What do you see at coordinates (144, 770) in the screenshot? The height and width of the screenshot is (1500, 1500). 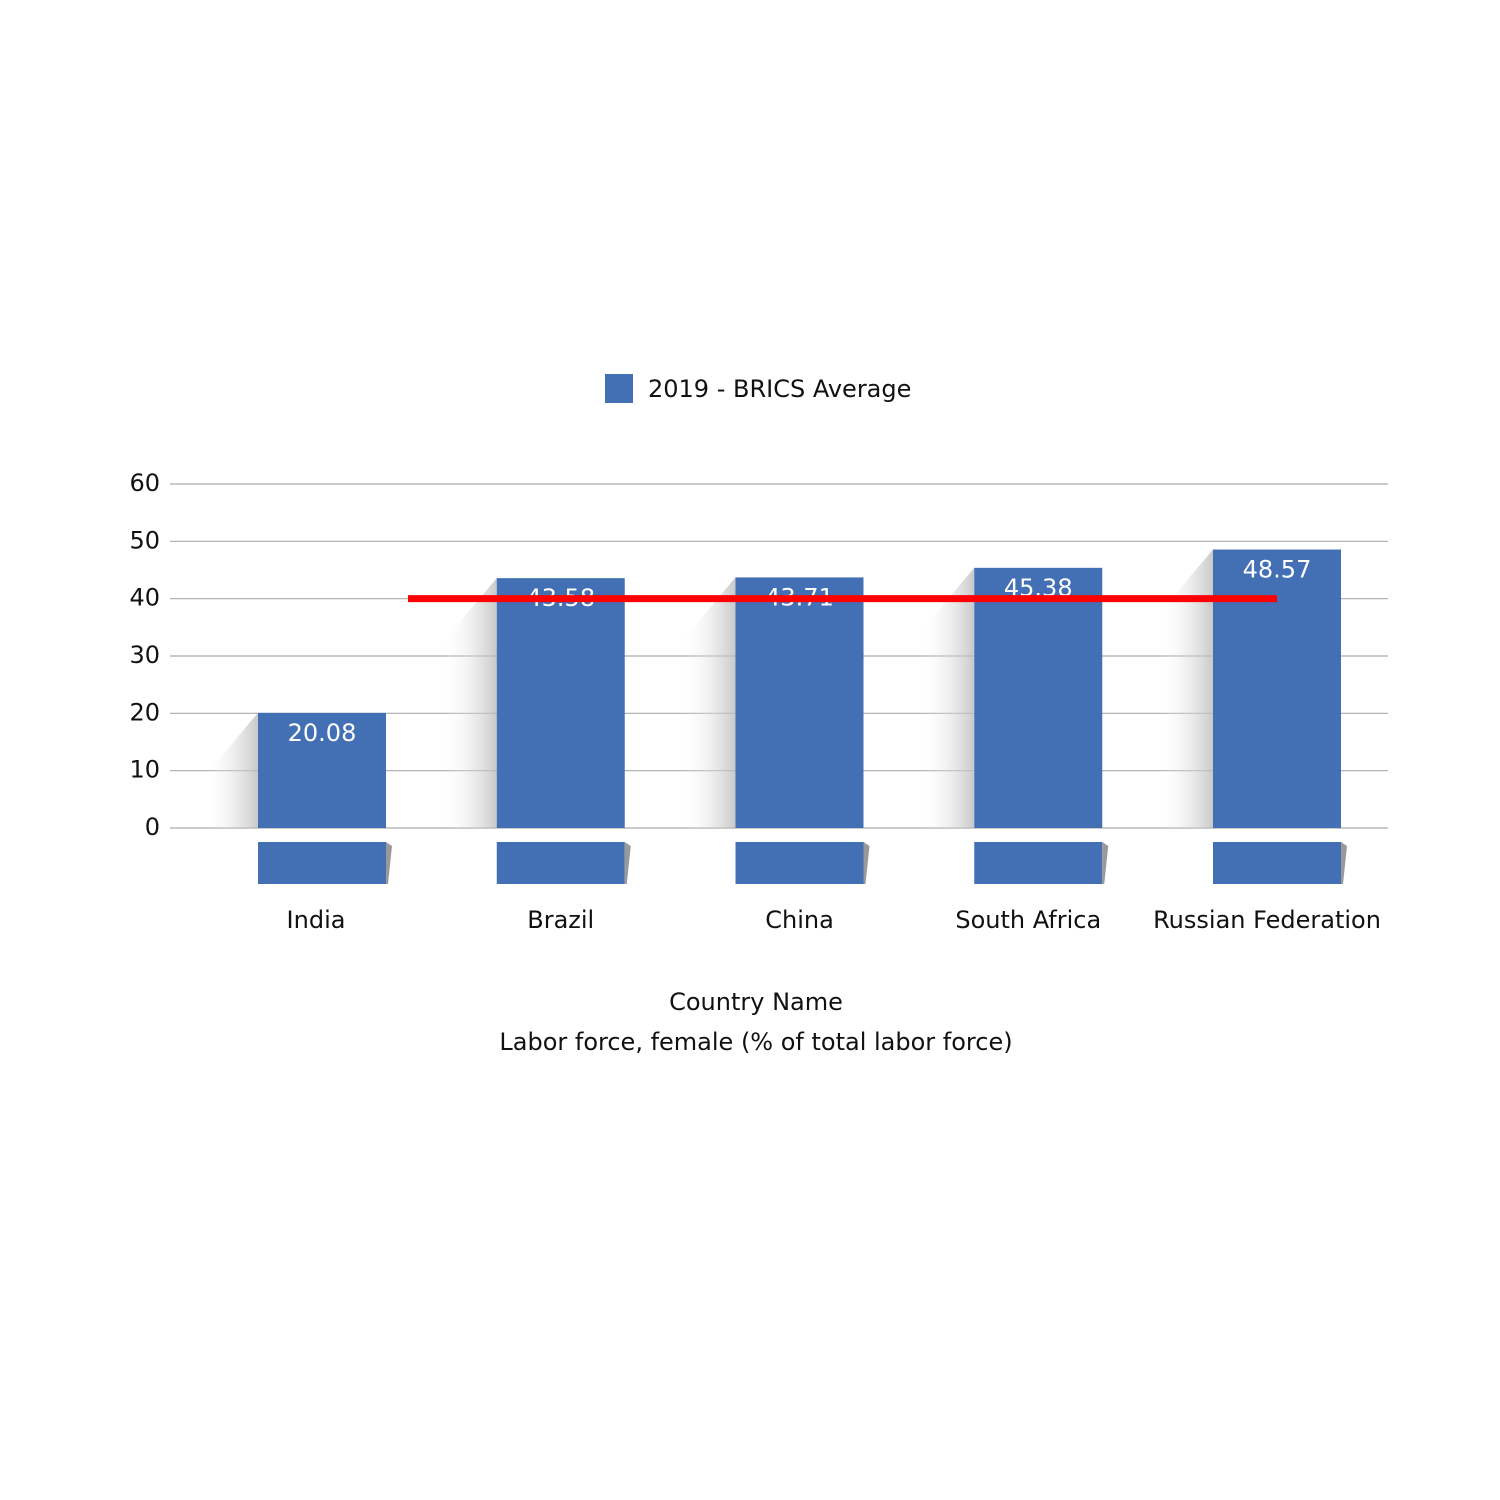 I see `y-tick-label: 10` at bounding box center [144, 770].